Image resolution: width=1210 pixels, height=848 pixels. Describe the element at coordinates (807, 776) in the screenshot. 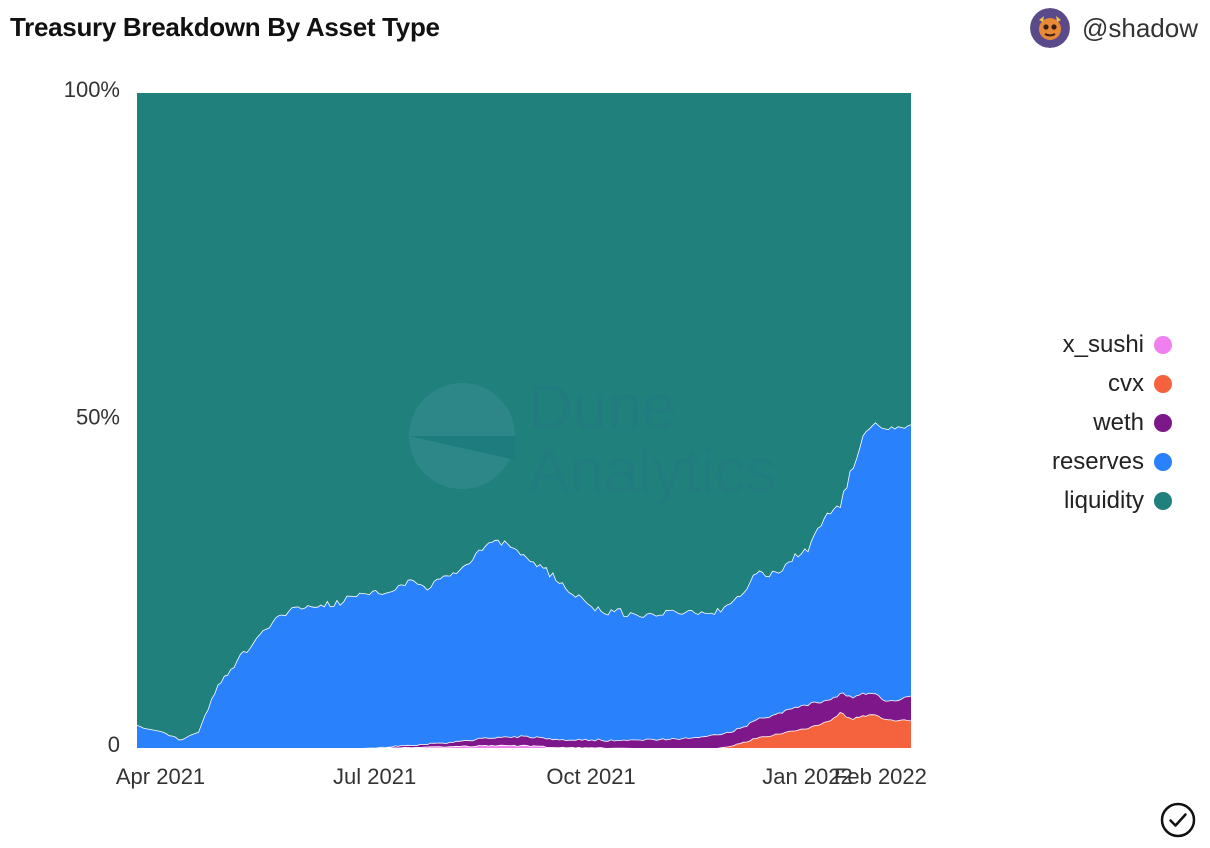

I see `x-tick-label: Jan 2022` at that location.